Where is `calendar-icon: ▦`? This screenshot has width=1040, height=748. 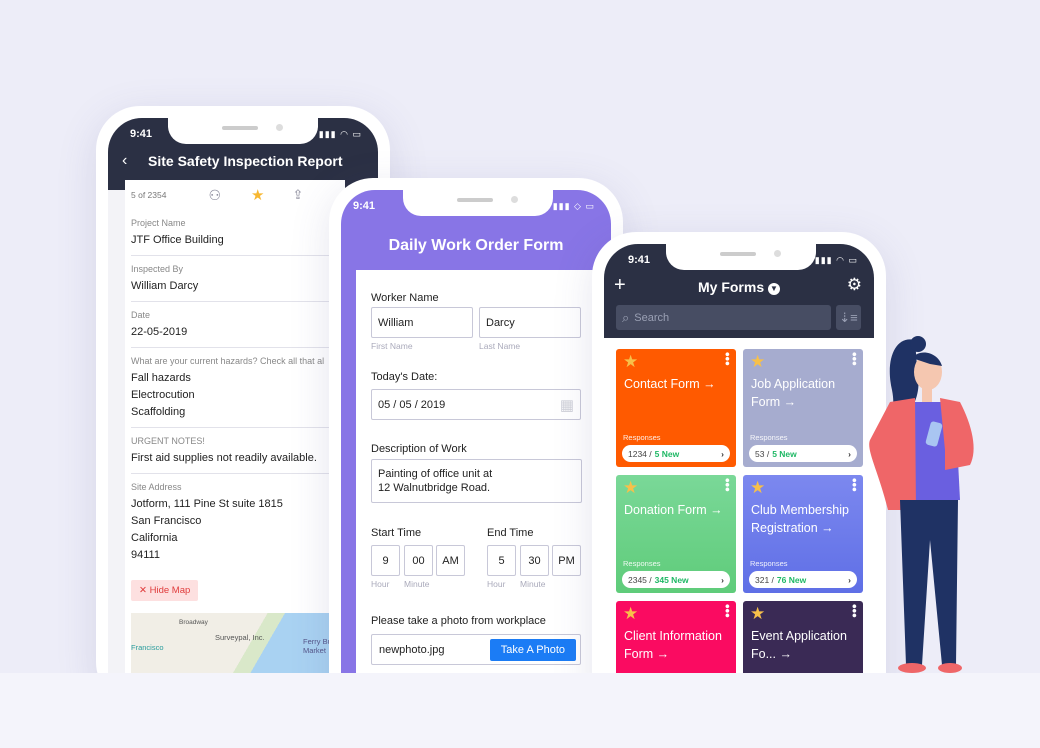
calendar-icon: ▦ is located at coordinates (566, 405).